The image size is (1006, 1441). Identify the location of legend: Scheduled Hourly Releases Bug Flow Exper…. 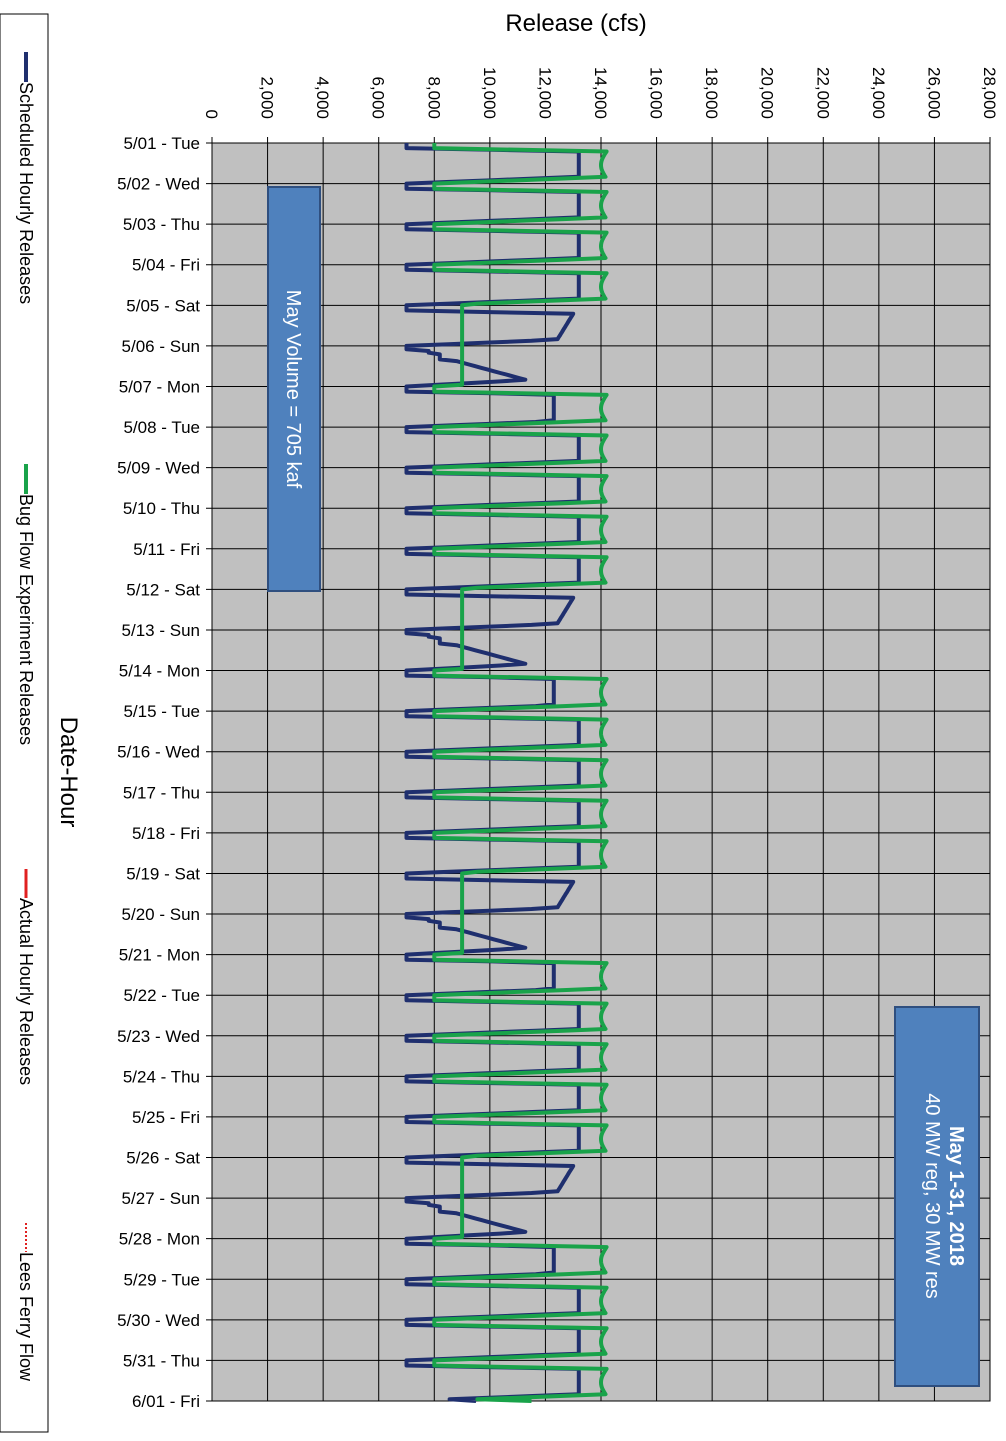
(24, 723).